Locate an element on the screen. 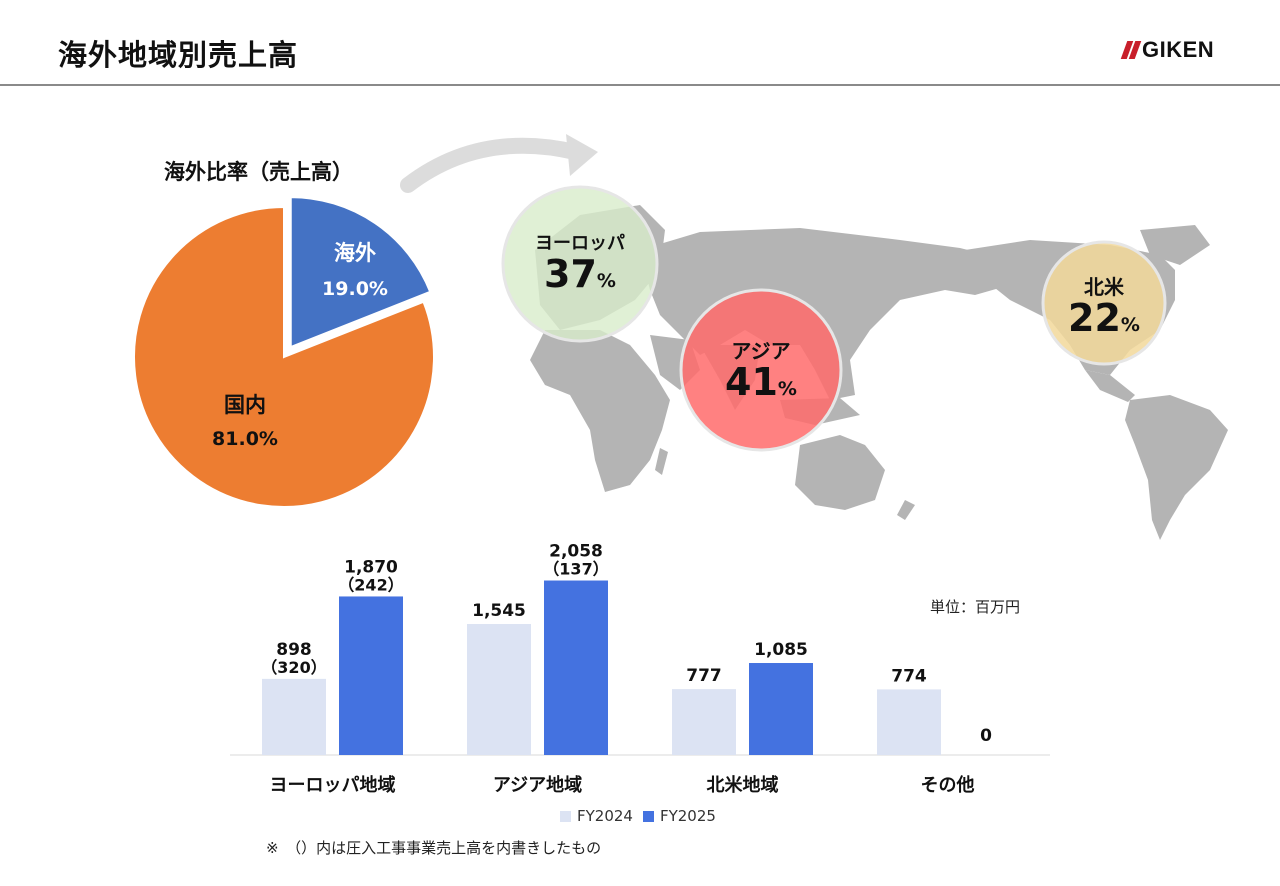 Image resolution: width=1280 pixels, height=886 pixels. bubble-asia-label: アジア is located at coordinates (761, 351).